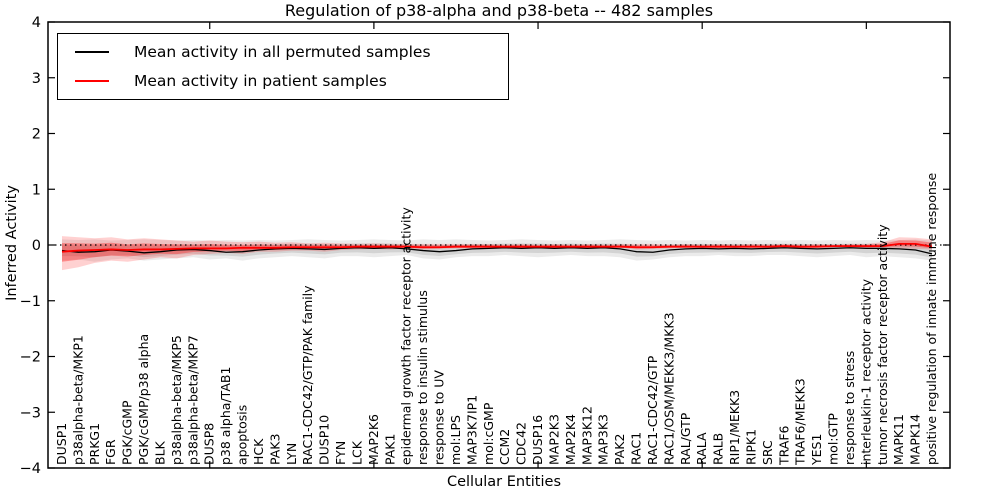  What do you see at coordinates (36, 135) in the screenshot?
I see `y-tick-label: 2` at bounding box center [36, 135].